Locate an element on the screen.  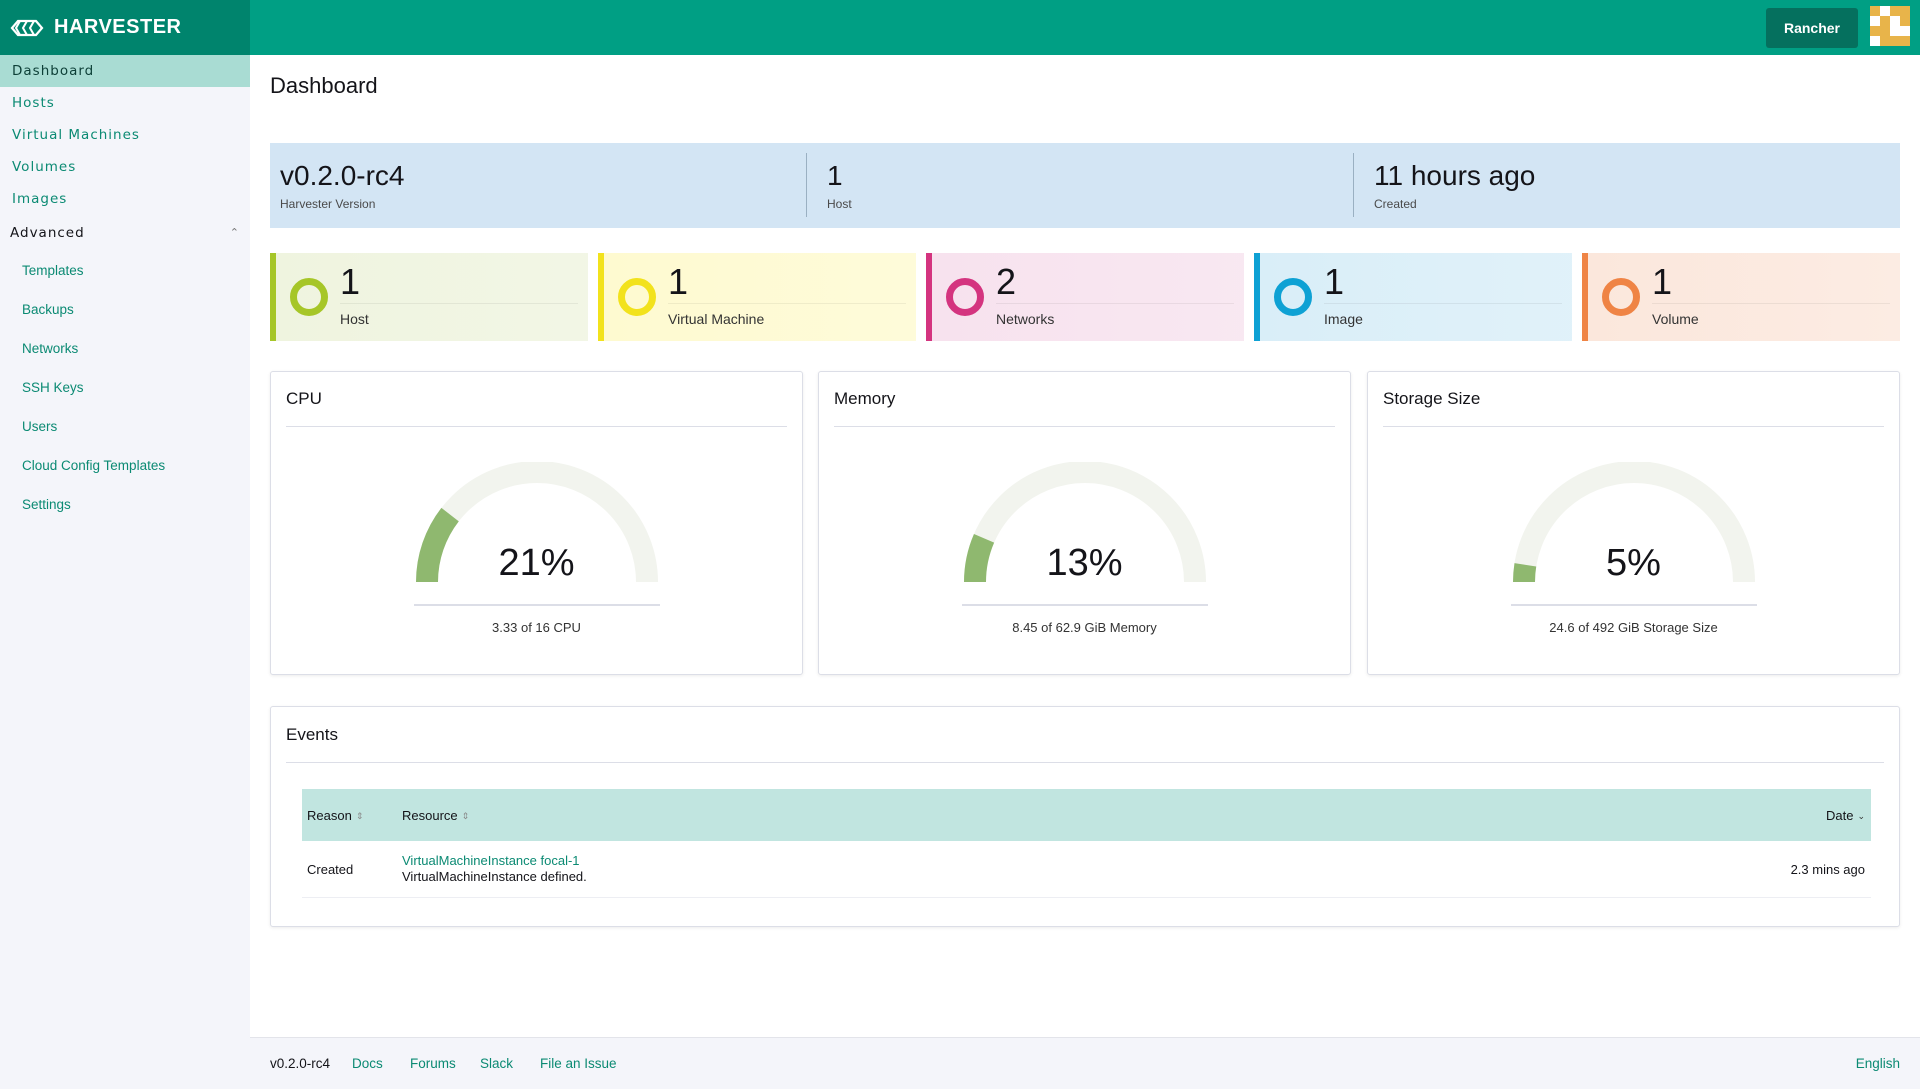
gauge-title: Memory is located at coordinates (865, 398).